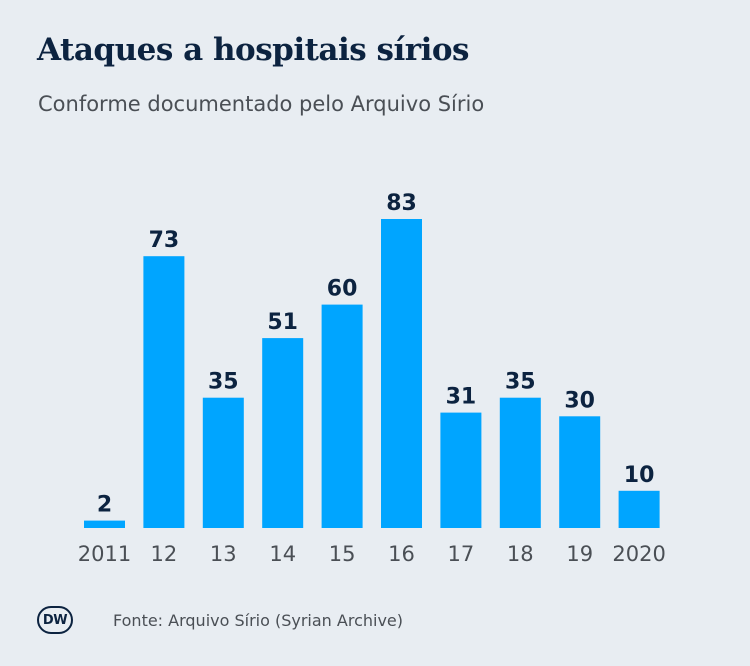 Image resolution: width=750 pixels, height=666 pixels. What do you see at coordinates (342, 289) in the screenshot?
I see `data-label-15: 60` at bounding box center [342, 289].